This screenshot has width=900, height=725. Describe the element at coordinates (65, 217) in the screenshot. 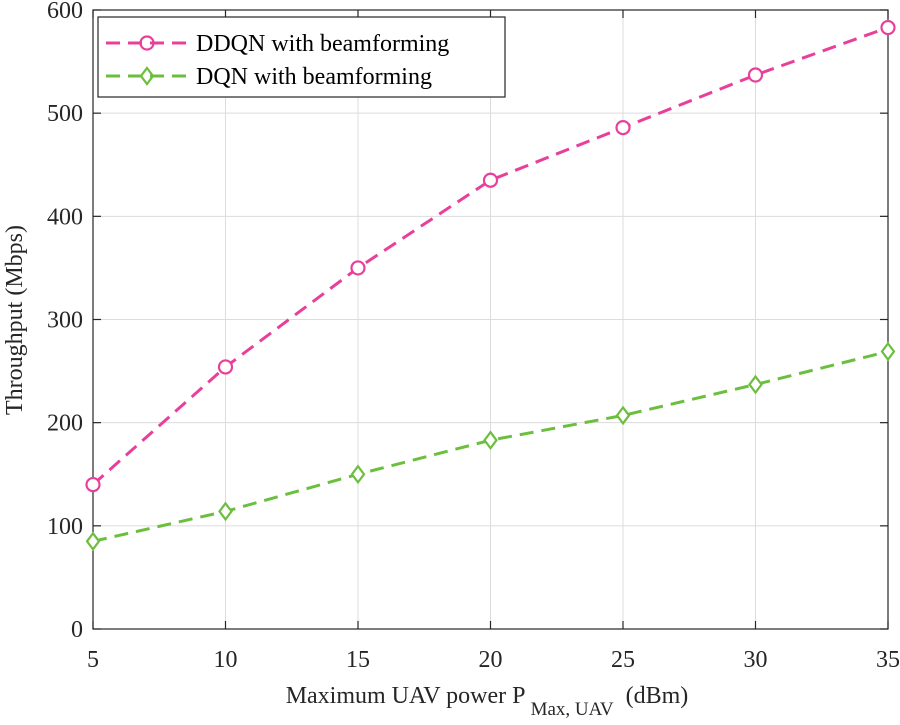

I see `y-tick-label: 400` at that location.